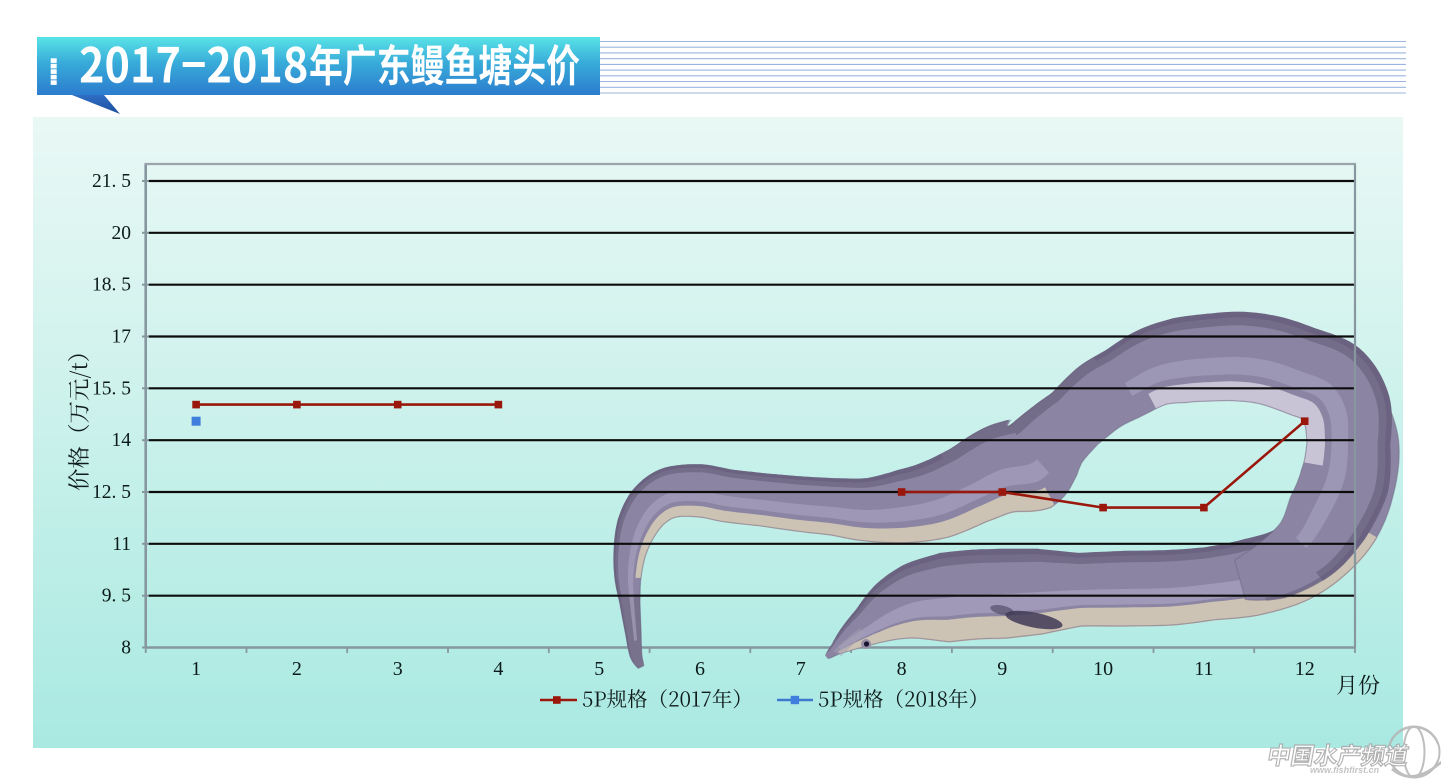  What do you see at coordinates (111, 285) in the screenshot?
I see `svg-text: 18. 5` at bounding box center [111, 285].